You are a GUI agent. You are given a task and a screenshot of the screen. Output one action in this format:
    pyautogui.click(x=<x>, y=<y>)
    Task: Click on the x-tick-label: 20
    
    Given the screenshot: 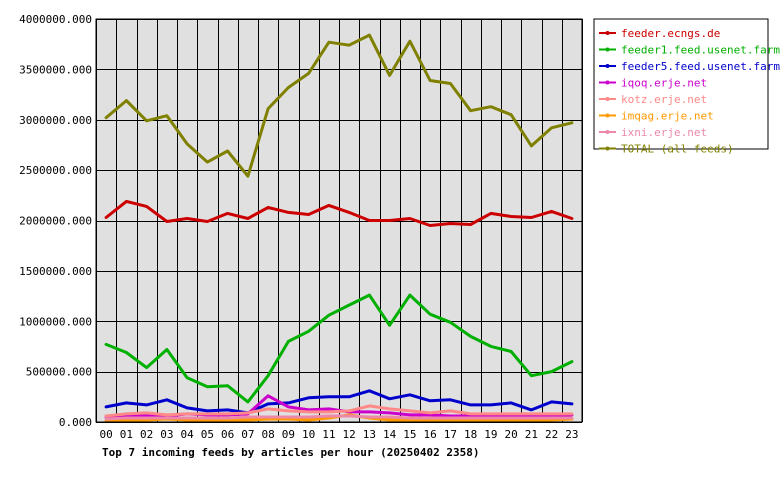 What is the action you would take?
    pyautogui.click(x=511, y=434)
    